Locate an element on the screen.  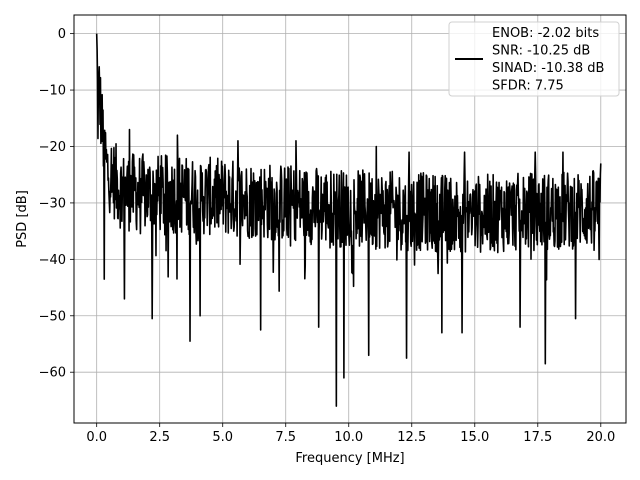
legend-entry-line: SINAD: -10.38 dB is located at coordinates (548, 68).